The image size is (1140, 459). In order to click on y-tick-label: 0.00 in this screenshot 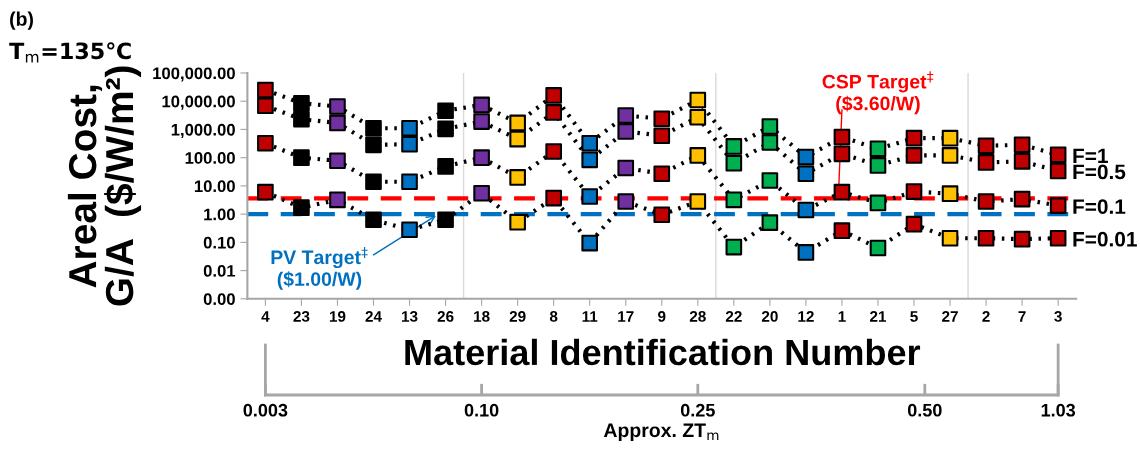, I will do `click(219, 299)`.